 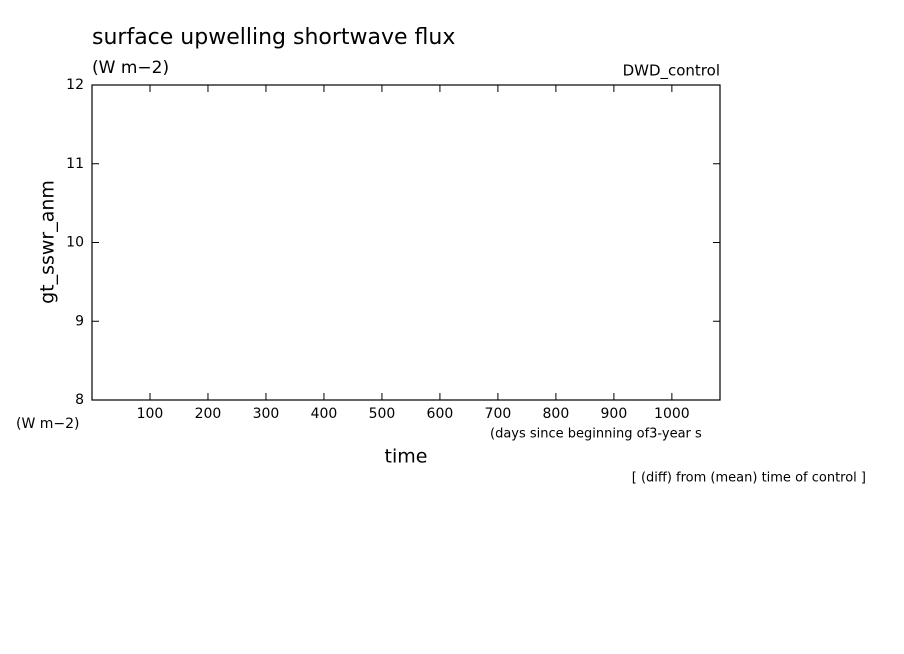 What do you see at coordinates (130, 68) in the screenshot?
I see `subtitle: (W m−2)` at bounding box center [130, 68].